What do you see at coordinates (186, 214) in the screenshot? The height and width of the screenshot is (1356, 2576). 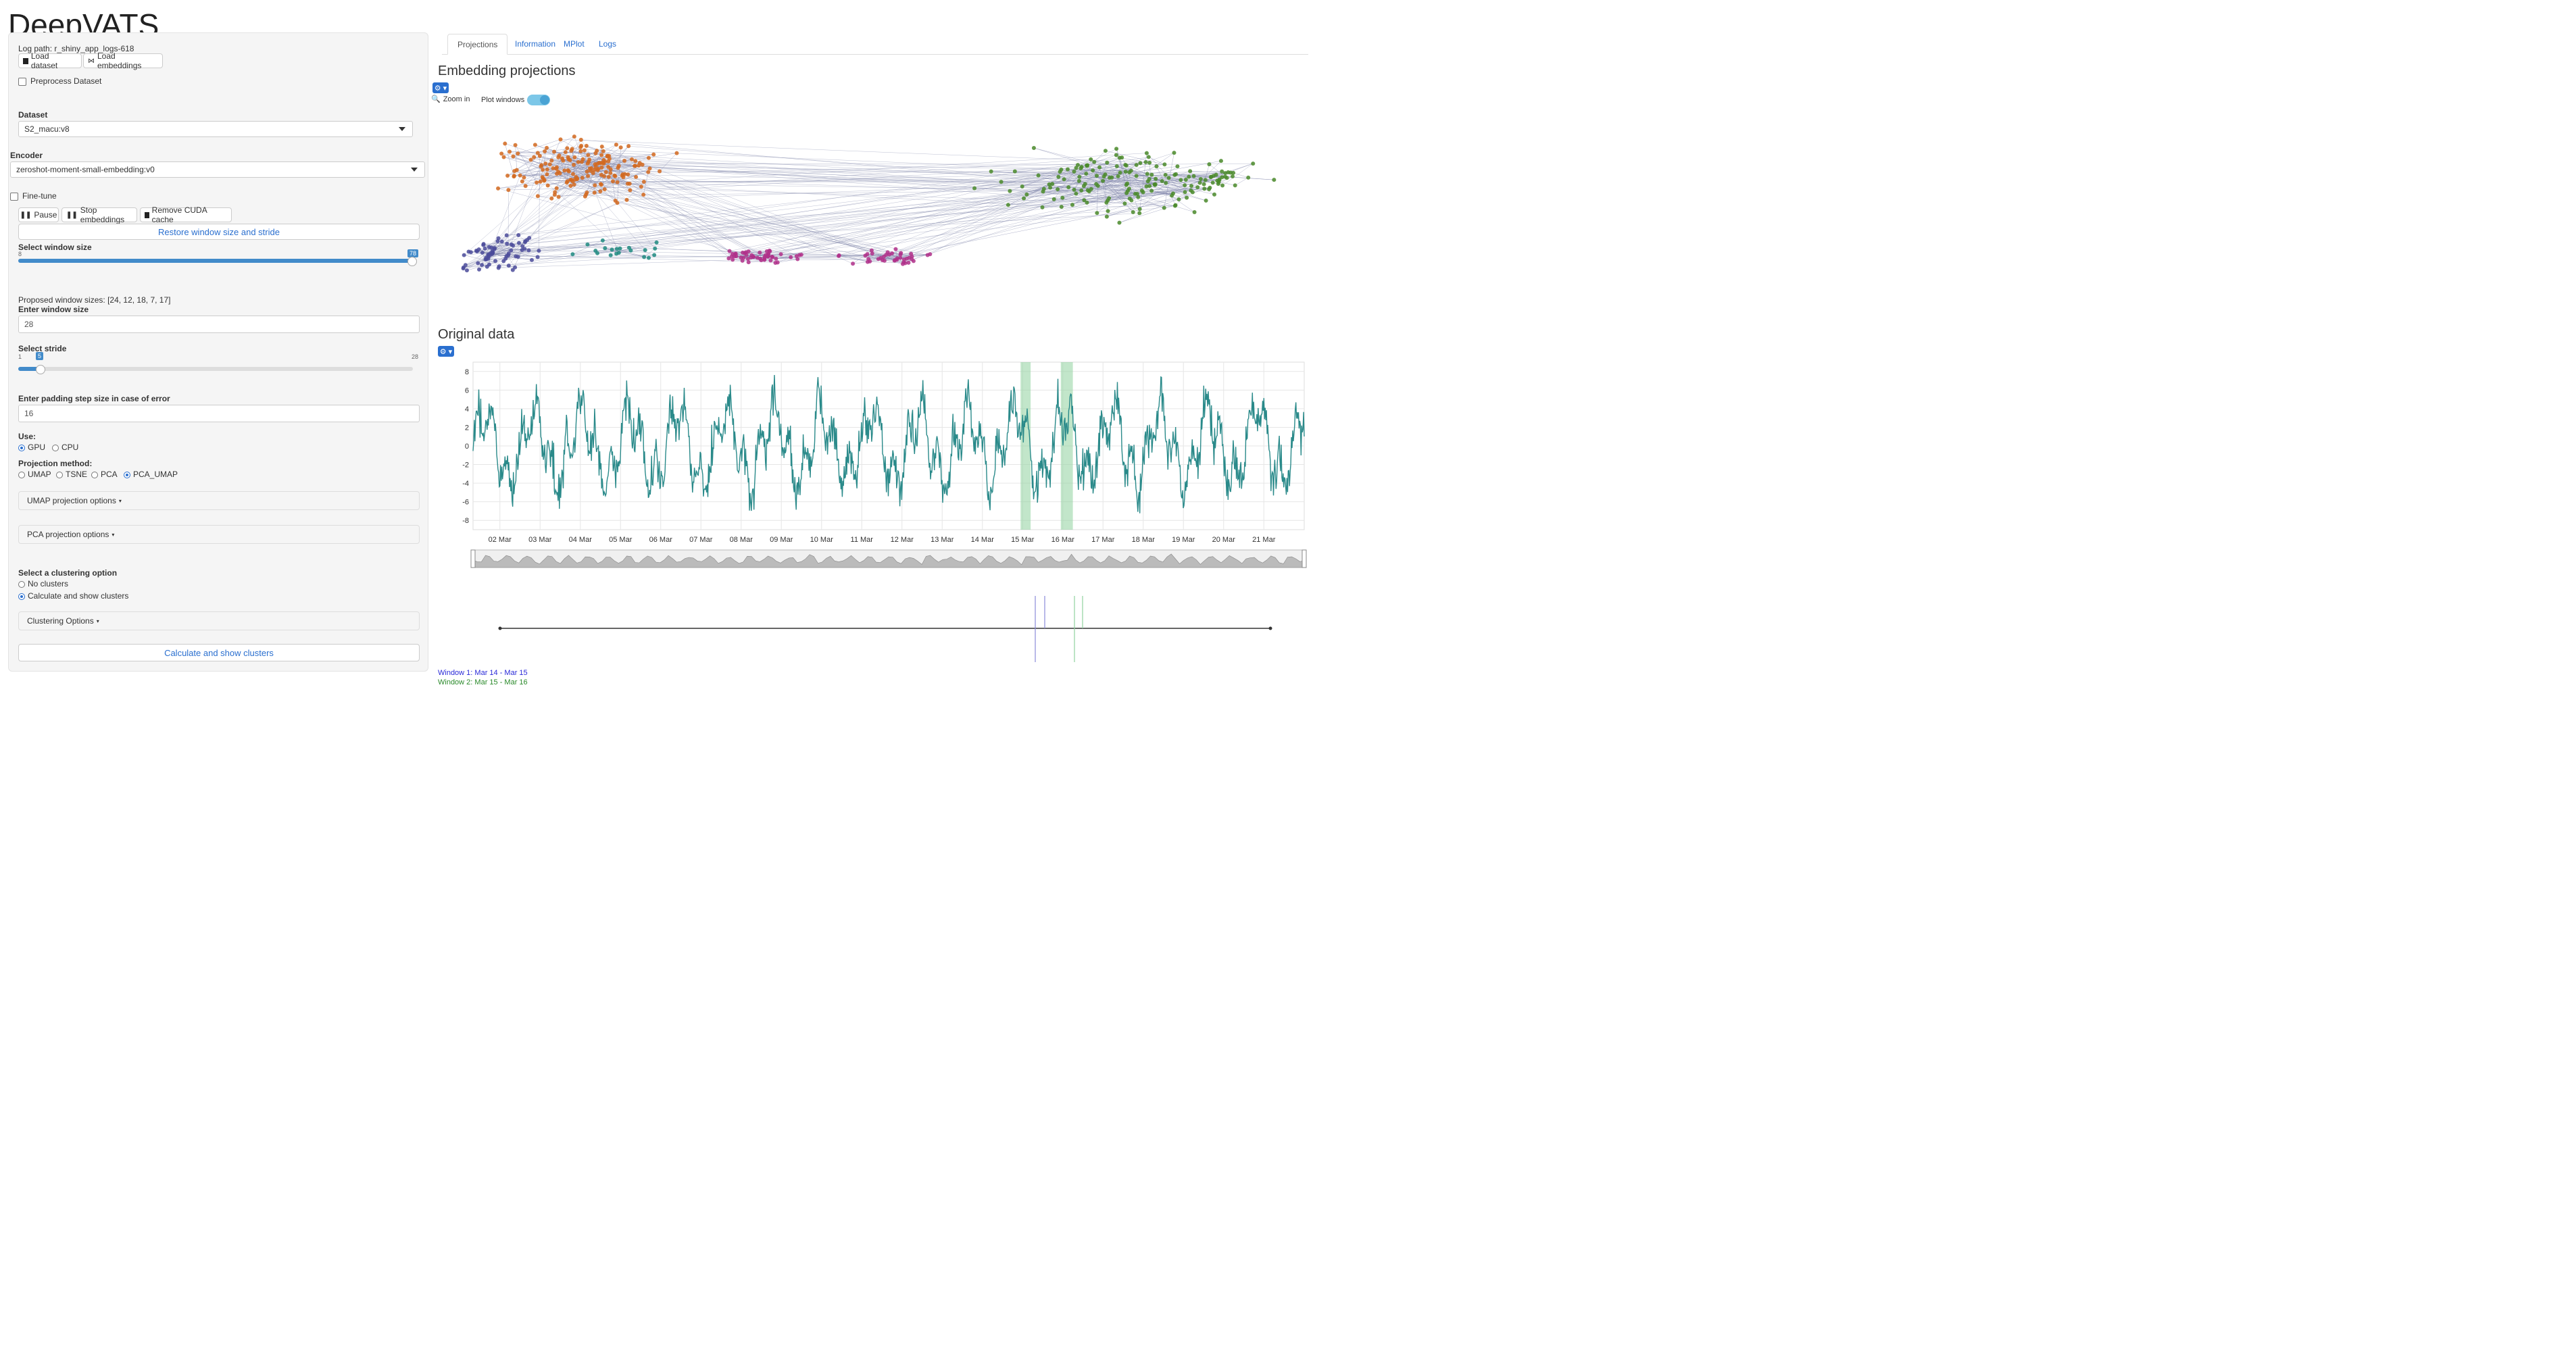 I see `remove-cuda-button: Remove CUDA cache` at bounding box center [186, 214].